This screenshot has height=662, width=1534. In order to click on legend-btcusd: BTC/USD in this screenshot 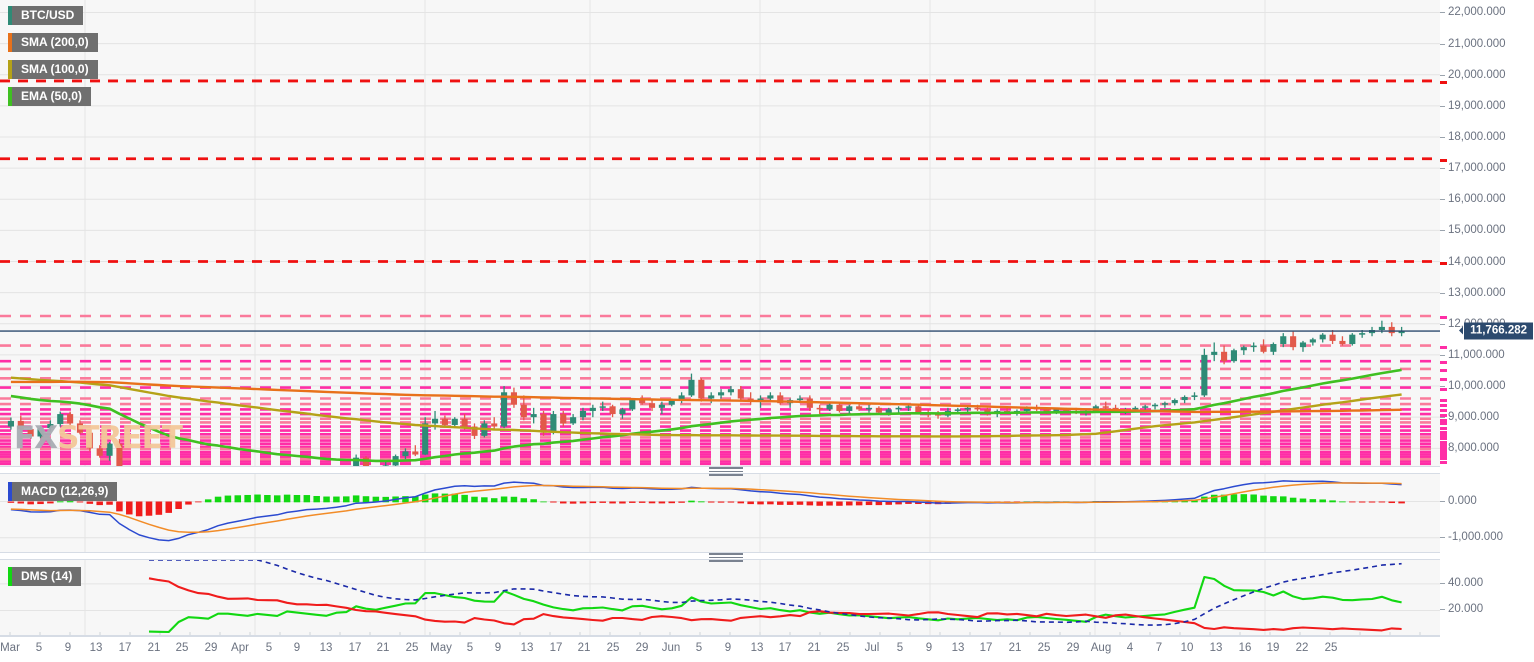, I will do `click(46, 15)`.